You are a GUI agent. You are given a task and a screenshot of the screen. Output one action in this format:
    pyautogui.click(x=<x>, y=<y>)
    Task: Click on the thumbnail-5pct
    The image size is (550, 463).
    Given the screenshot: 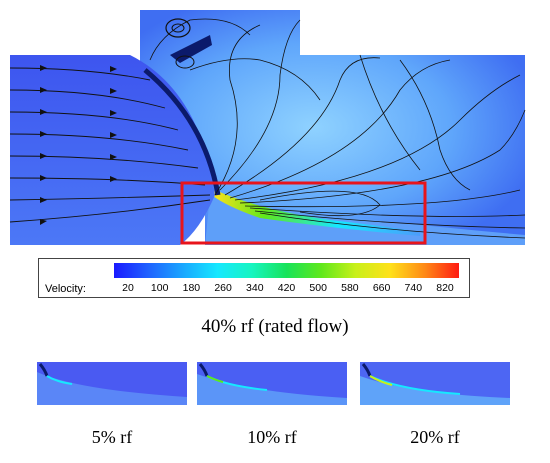 What is the action you would take?
    pyautogui.click(x=112, y=383)
    